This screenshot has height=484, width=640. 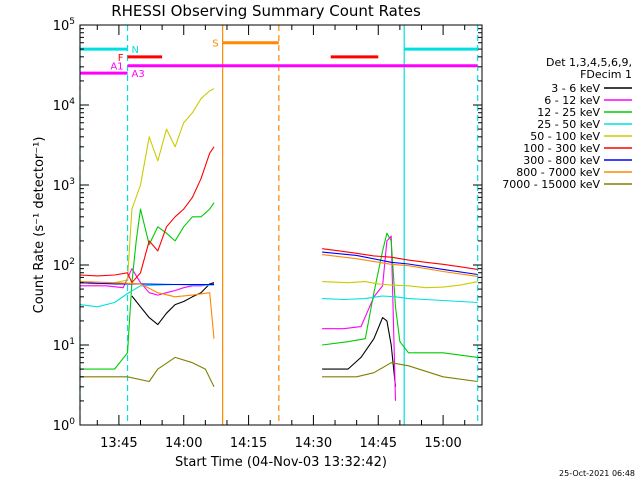 What do you see at coordinates (135, 50) in the screenshot?
I see `state-label-n: N` at bounding box center [135, 50].